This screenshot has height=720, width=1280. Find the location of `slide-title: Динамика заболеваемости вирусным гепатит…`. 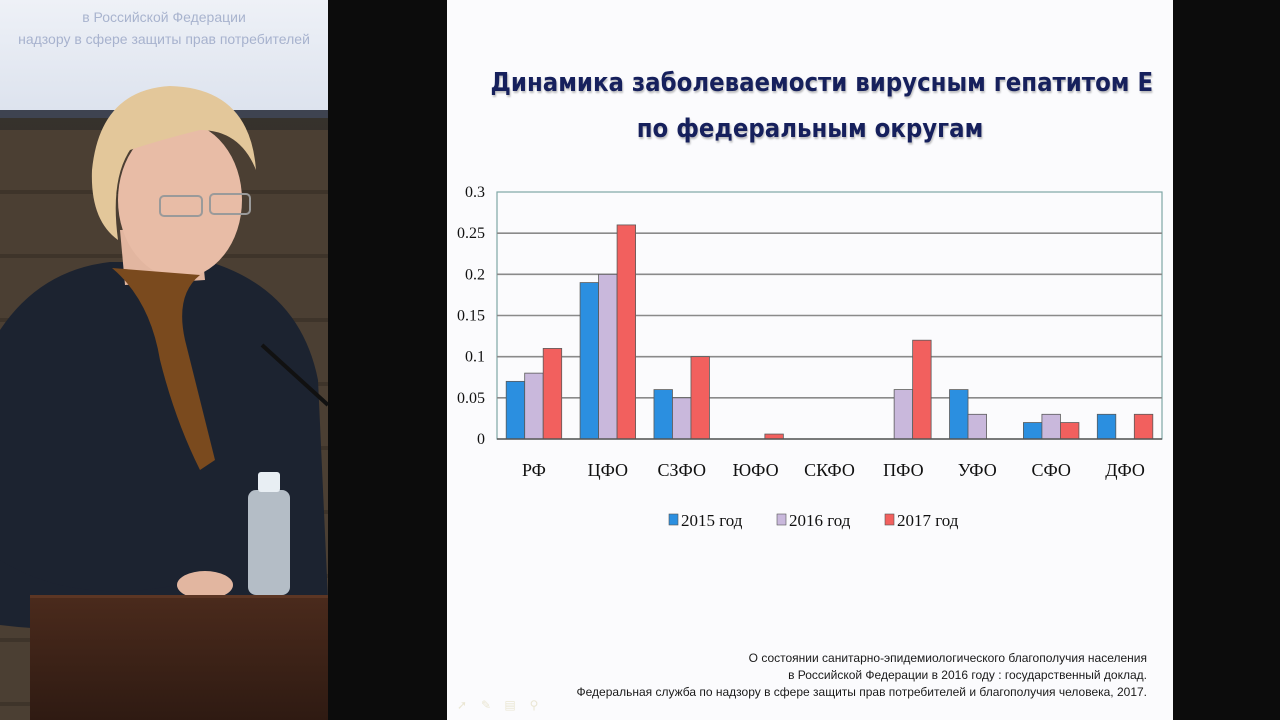

slide-title: Динамика заболеваемости вирусным гепатит… is located at coordinates (822, 106).